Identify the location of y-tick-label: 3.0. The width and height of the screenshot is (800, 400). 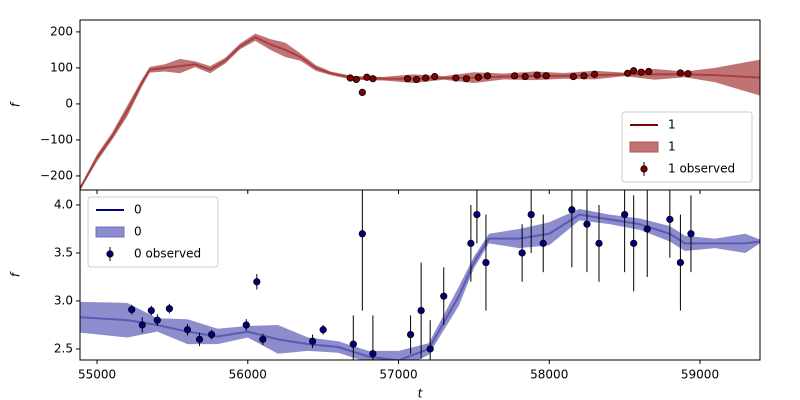
(63, 300).